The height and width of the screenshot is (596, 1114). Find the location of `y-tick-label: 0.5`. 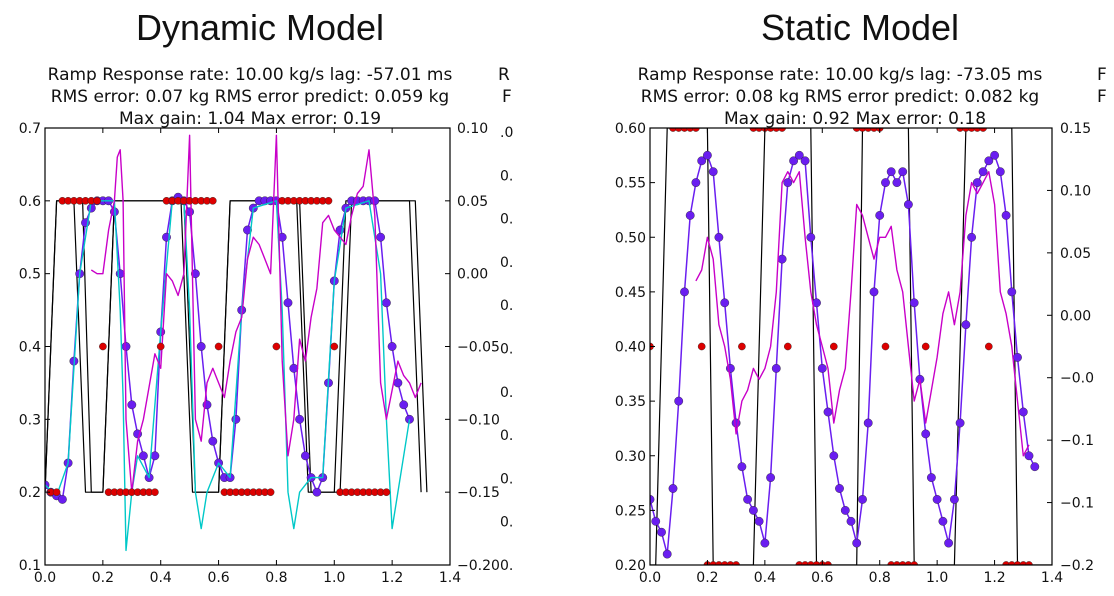

y-tick-label: 0.5 is located at coordinates (30, 275).